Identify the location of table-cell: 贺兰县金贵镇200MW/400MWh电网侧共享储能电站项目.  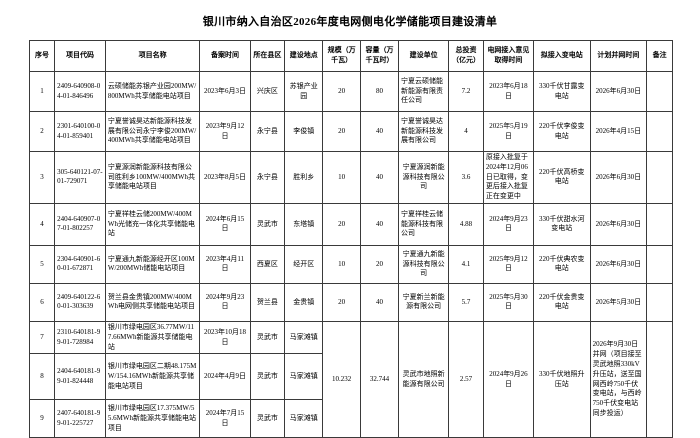
(152, 302).